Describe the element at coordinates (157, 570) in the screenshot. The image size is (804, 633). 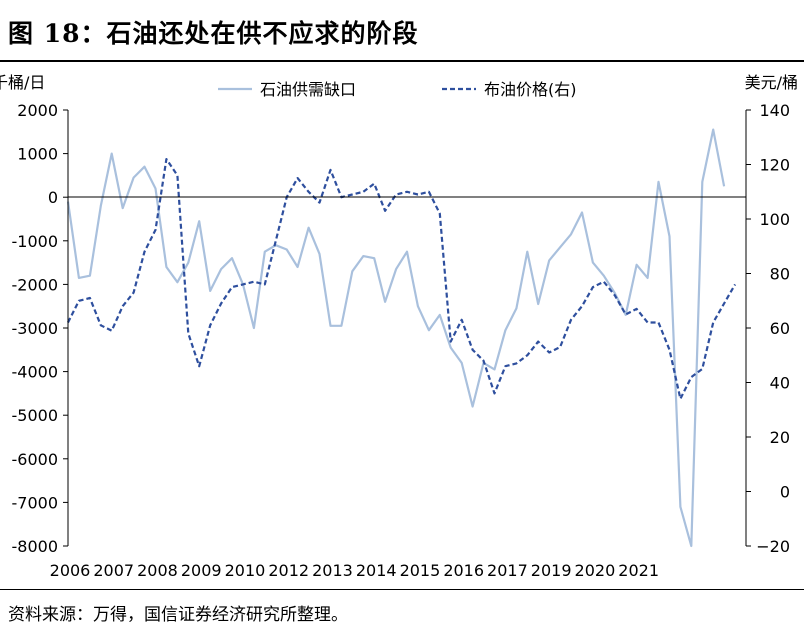
I see `x-tick-label: 2008` at that location.